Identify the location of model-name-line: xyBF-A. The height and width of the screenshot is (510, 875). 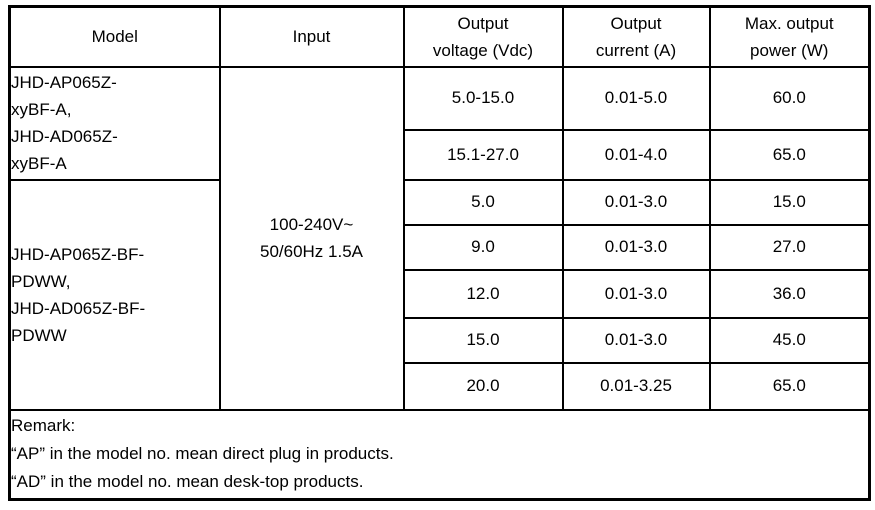
(39, 163).